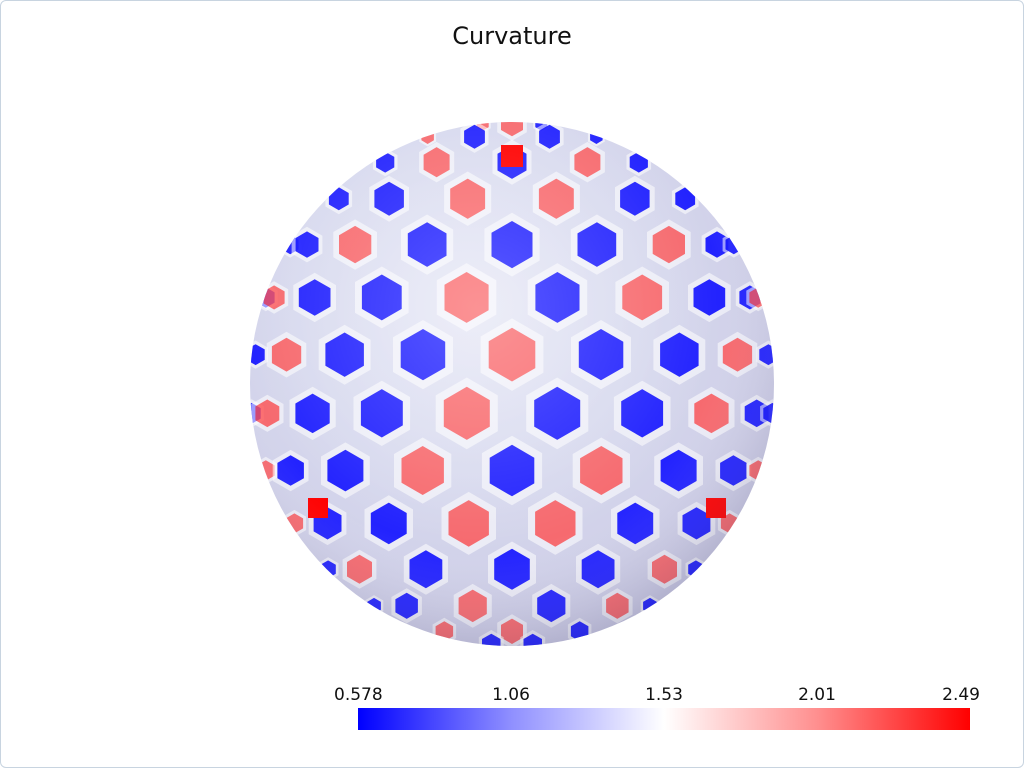 This screenshot has width=1024, height=768. I want to click on colorbar-tick: 0.578, so click(358, 695).